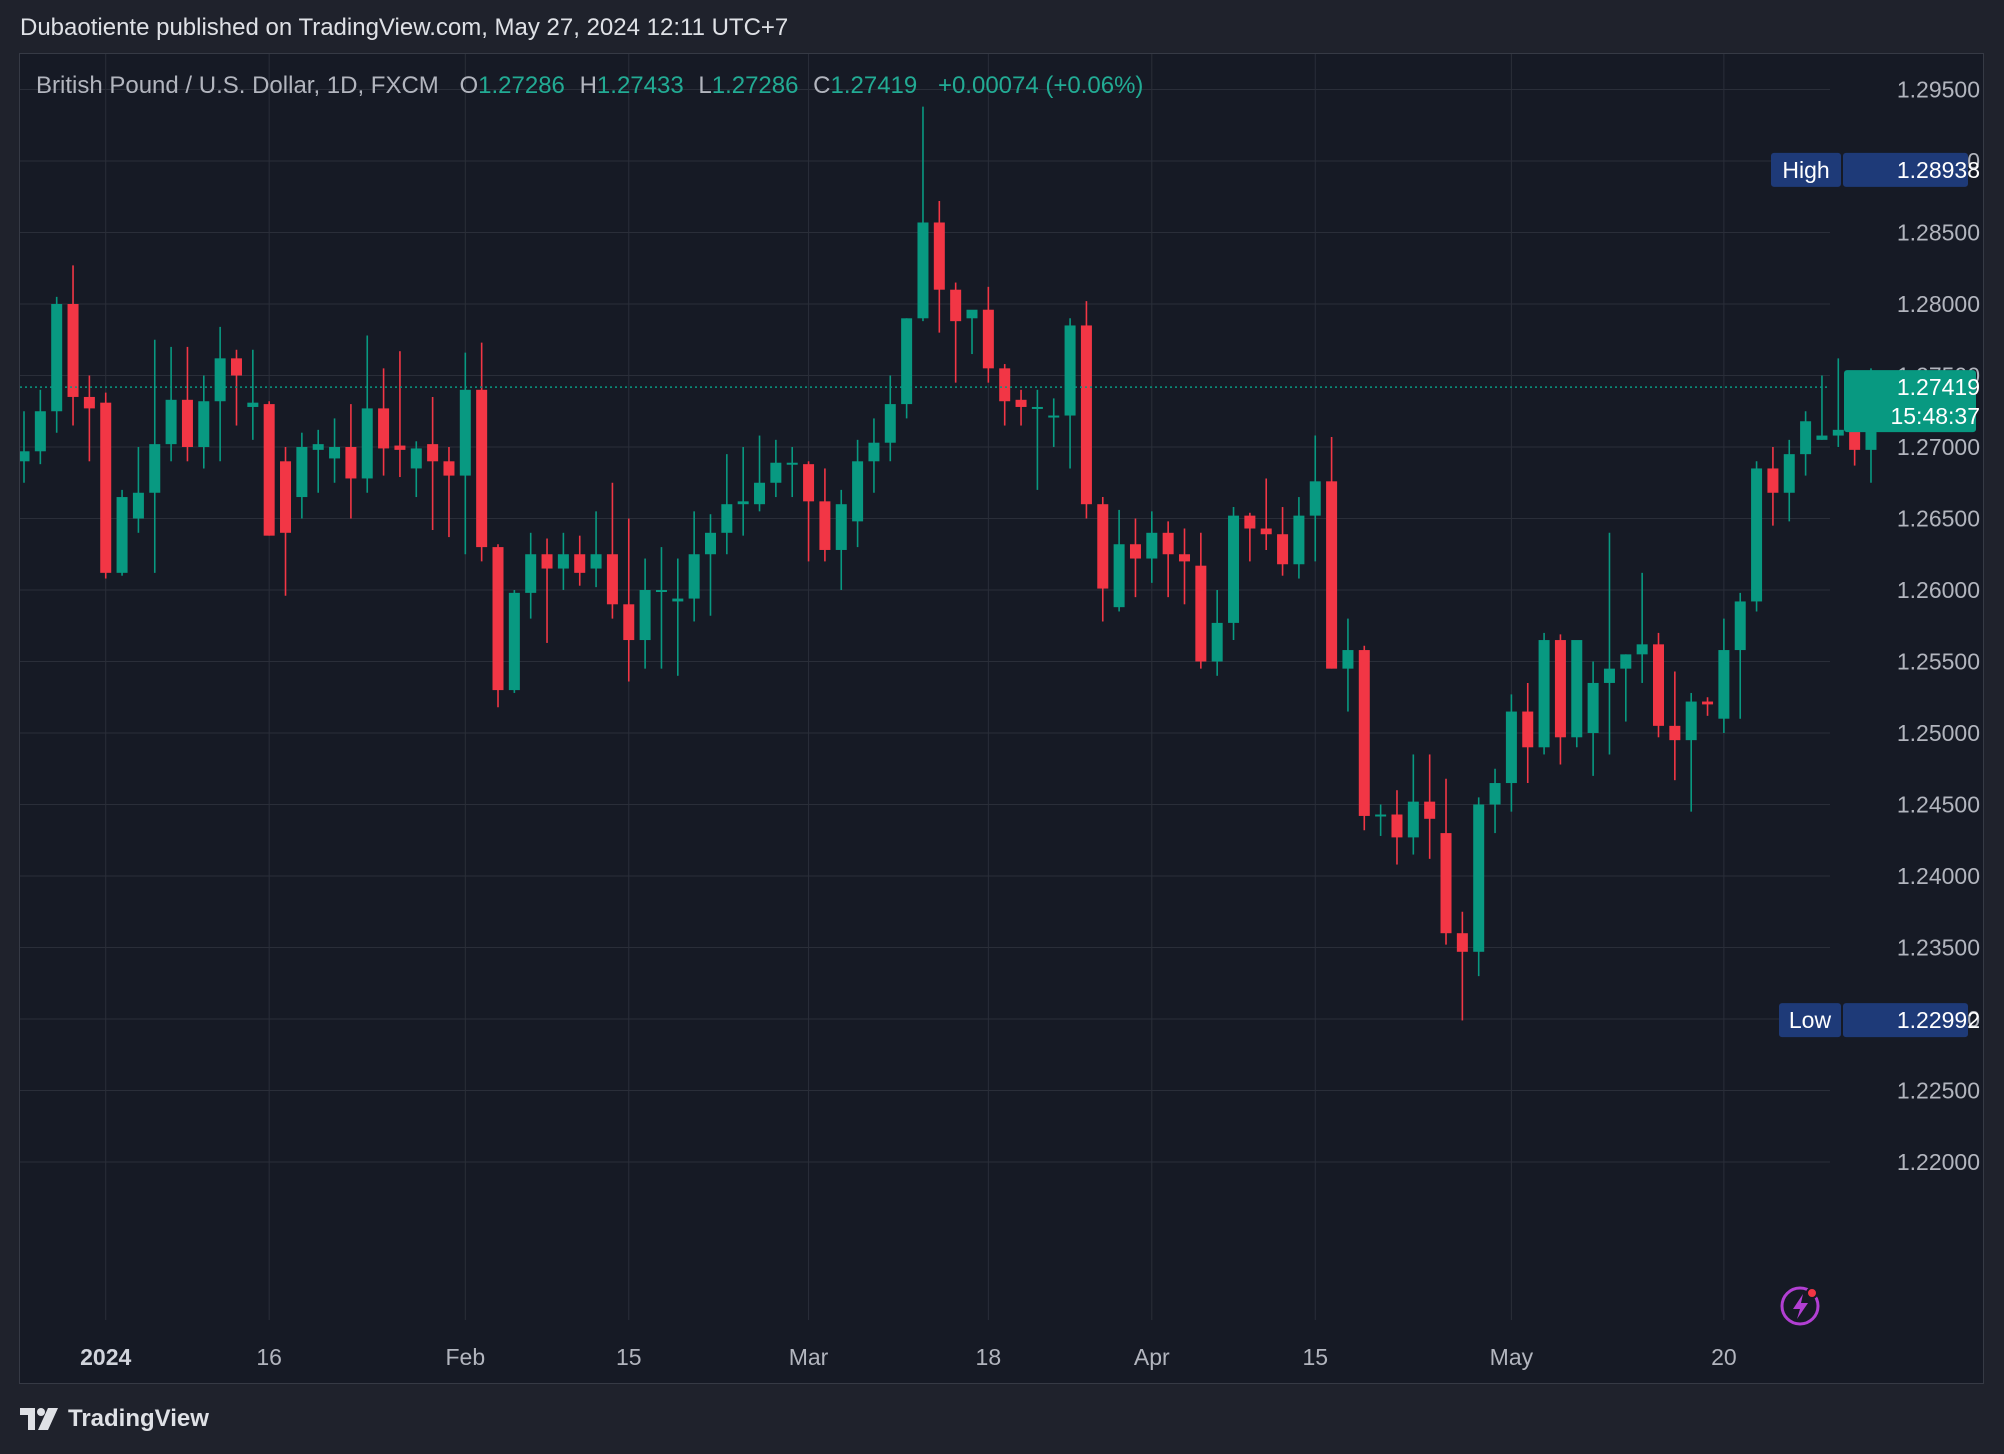 This screenshot has width=2004, height=1454. I want to click on price-tick-label: 1.23500, so click(1938, 948).